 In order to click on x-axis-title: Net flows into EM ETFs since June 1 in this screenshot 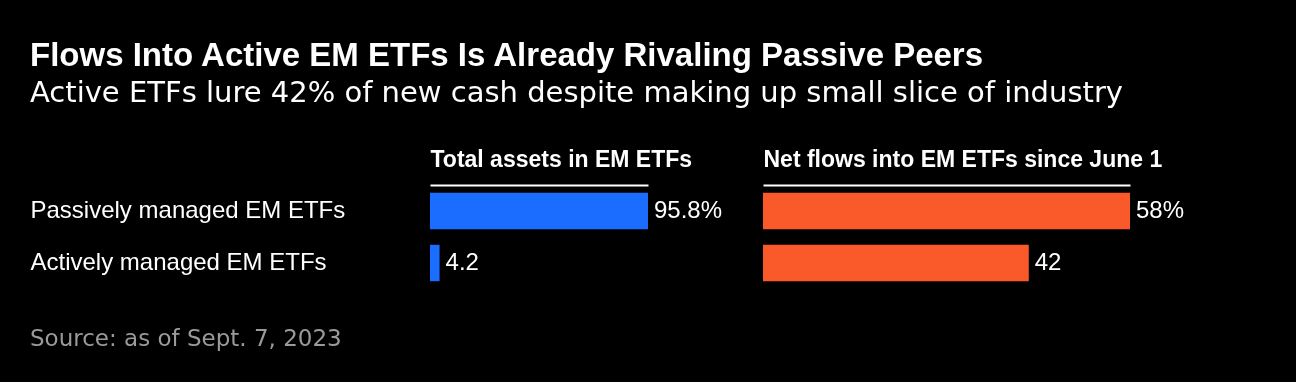, I will do `click(963, 158)`.